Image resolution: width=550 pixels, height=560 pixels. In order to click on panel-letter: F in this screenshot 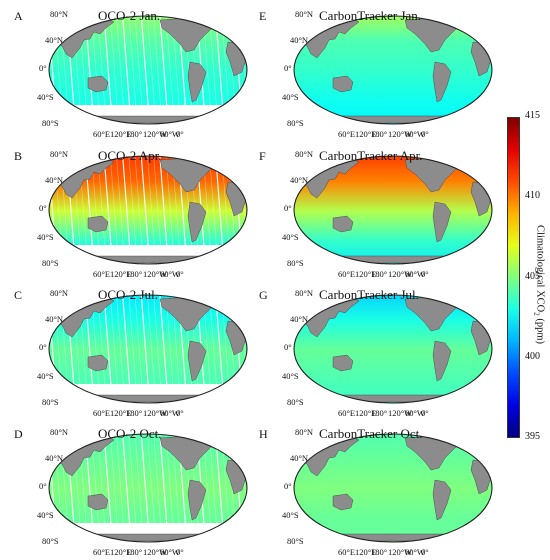, I will do `click(262, 156)`.